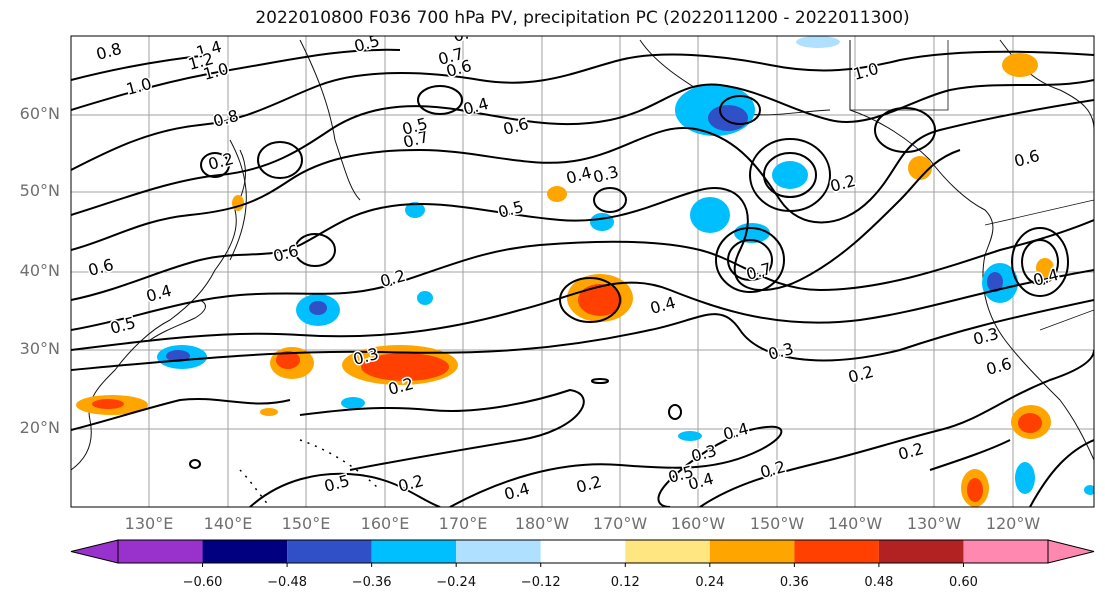 This screenshot has width=1105, height=601. What do you see at coordinates (866, 71) in the screenshot?
I see `contour-label: 1.0` at bounding box center [866, 71].